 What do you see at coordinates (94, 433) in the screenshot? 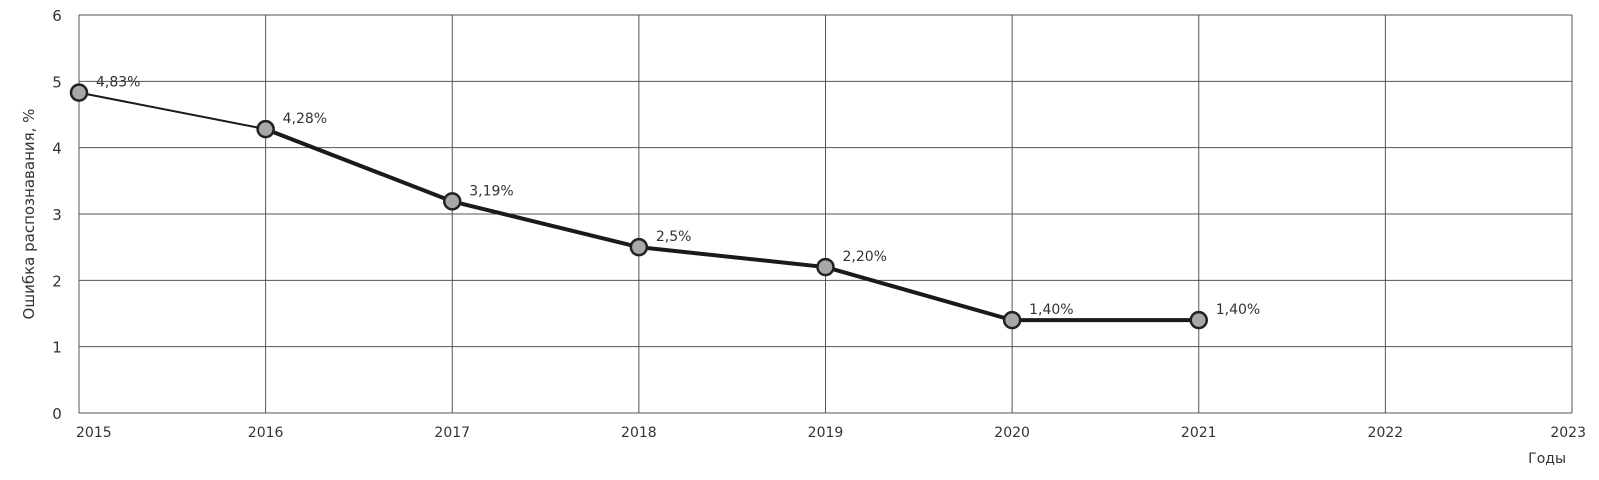
I see `x-tick-label: 2015` at bounding box center [94, 433].